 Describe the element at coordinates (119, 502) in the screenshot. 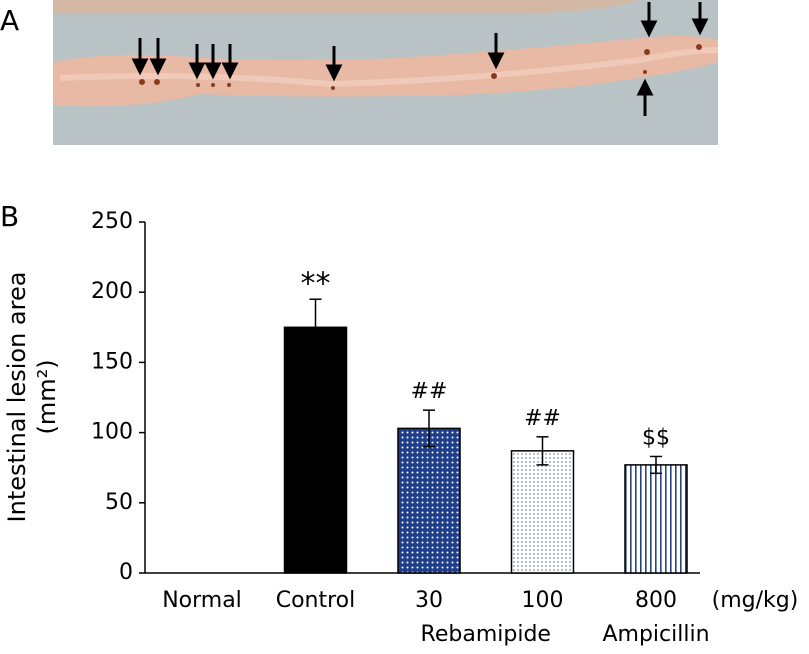

I see `y-tick-label: 50` at that location.